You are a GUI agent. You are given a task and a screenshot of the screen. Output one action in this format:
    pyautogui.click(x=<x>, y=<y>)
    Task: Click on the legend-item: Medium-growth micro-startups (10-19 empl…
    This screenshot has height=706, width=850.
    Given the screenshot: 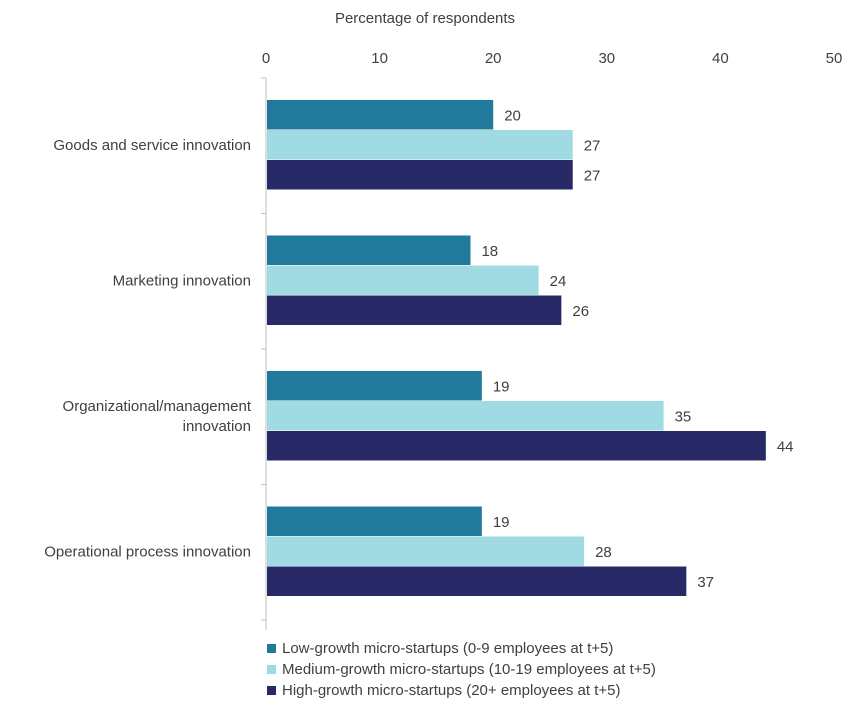 What is the action you would take?
    pyautogui.click(x=461, y=669)
    